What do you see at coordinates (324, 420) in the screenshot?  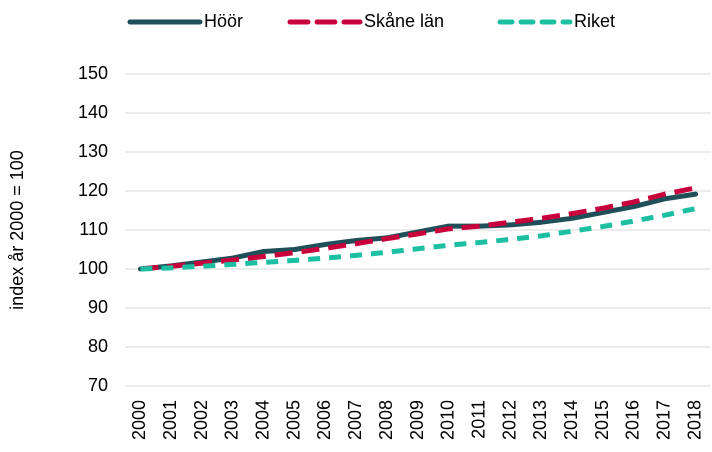 I see `x-tick-label: 2006` at bounding box center [324, 420].